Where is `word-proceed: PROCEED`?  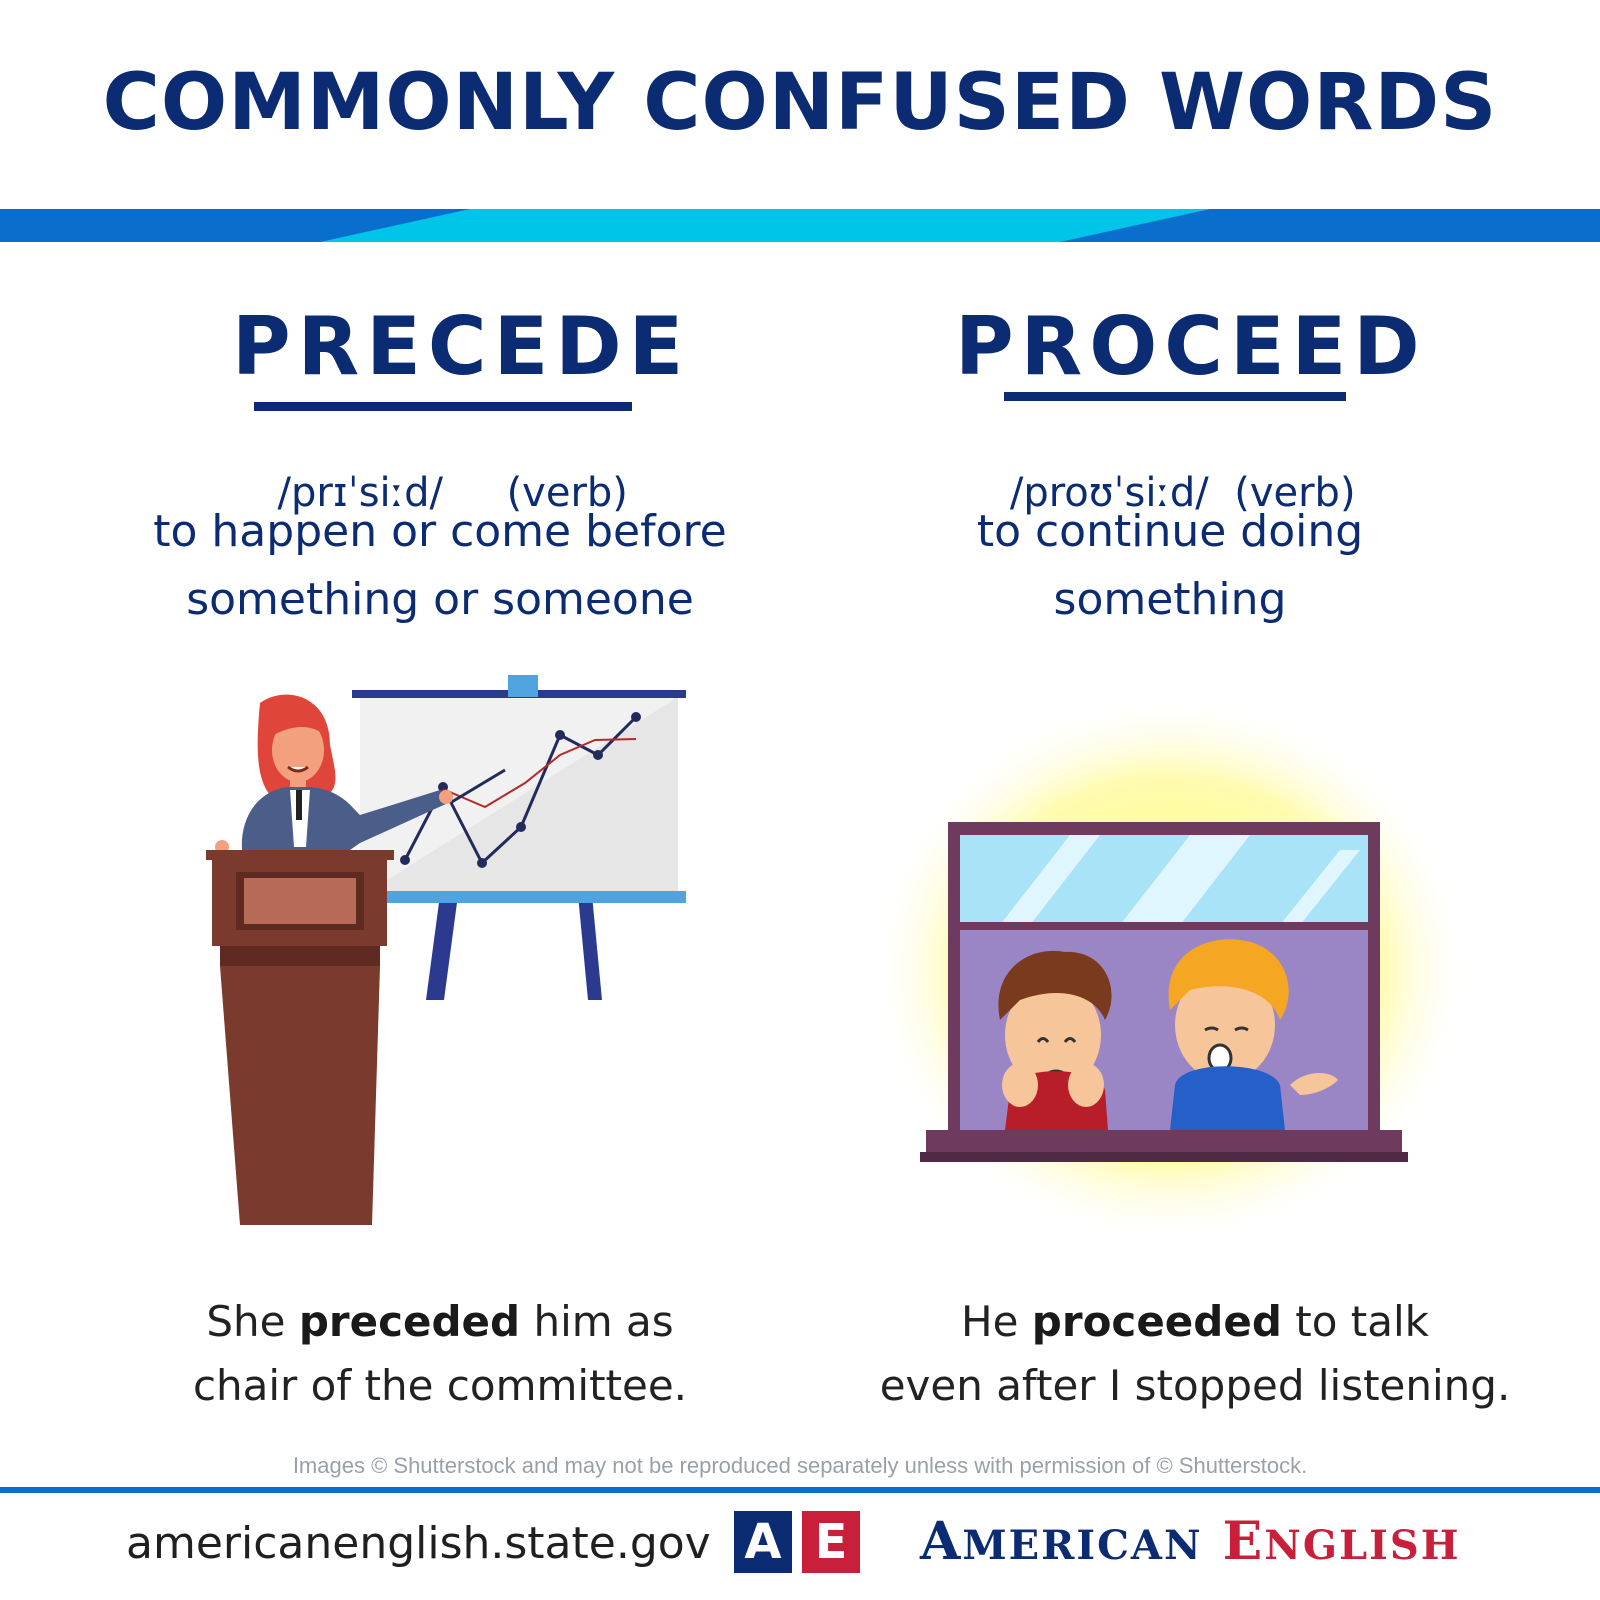 word-proceed: PROCEED is located at coordinates (1191, 346).